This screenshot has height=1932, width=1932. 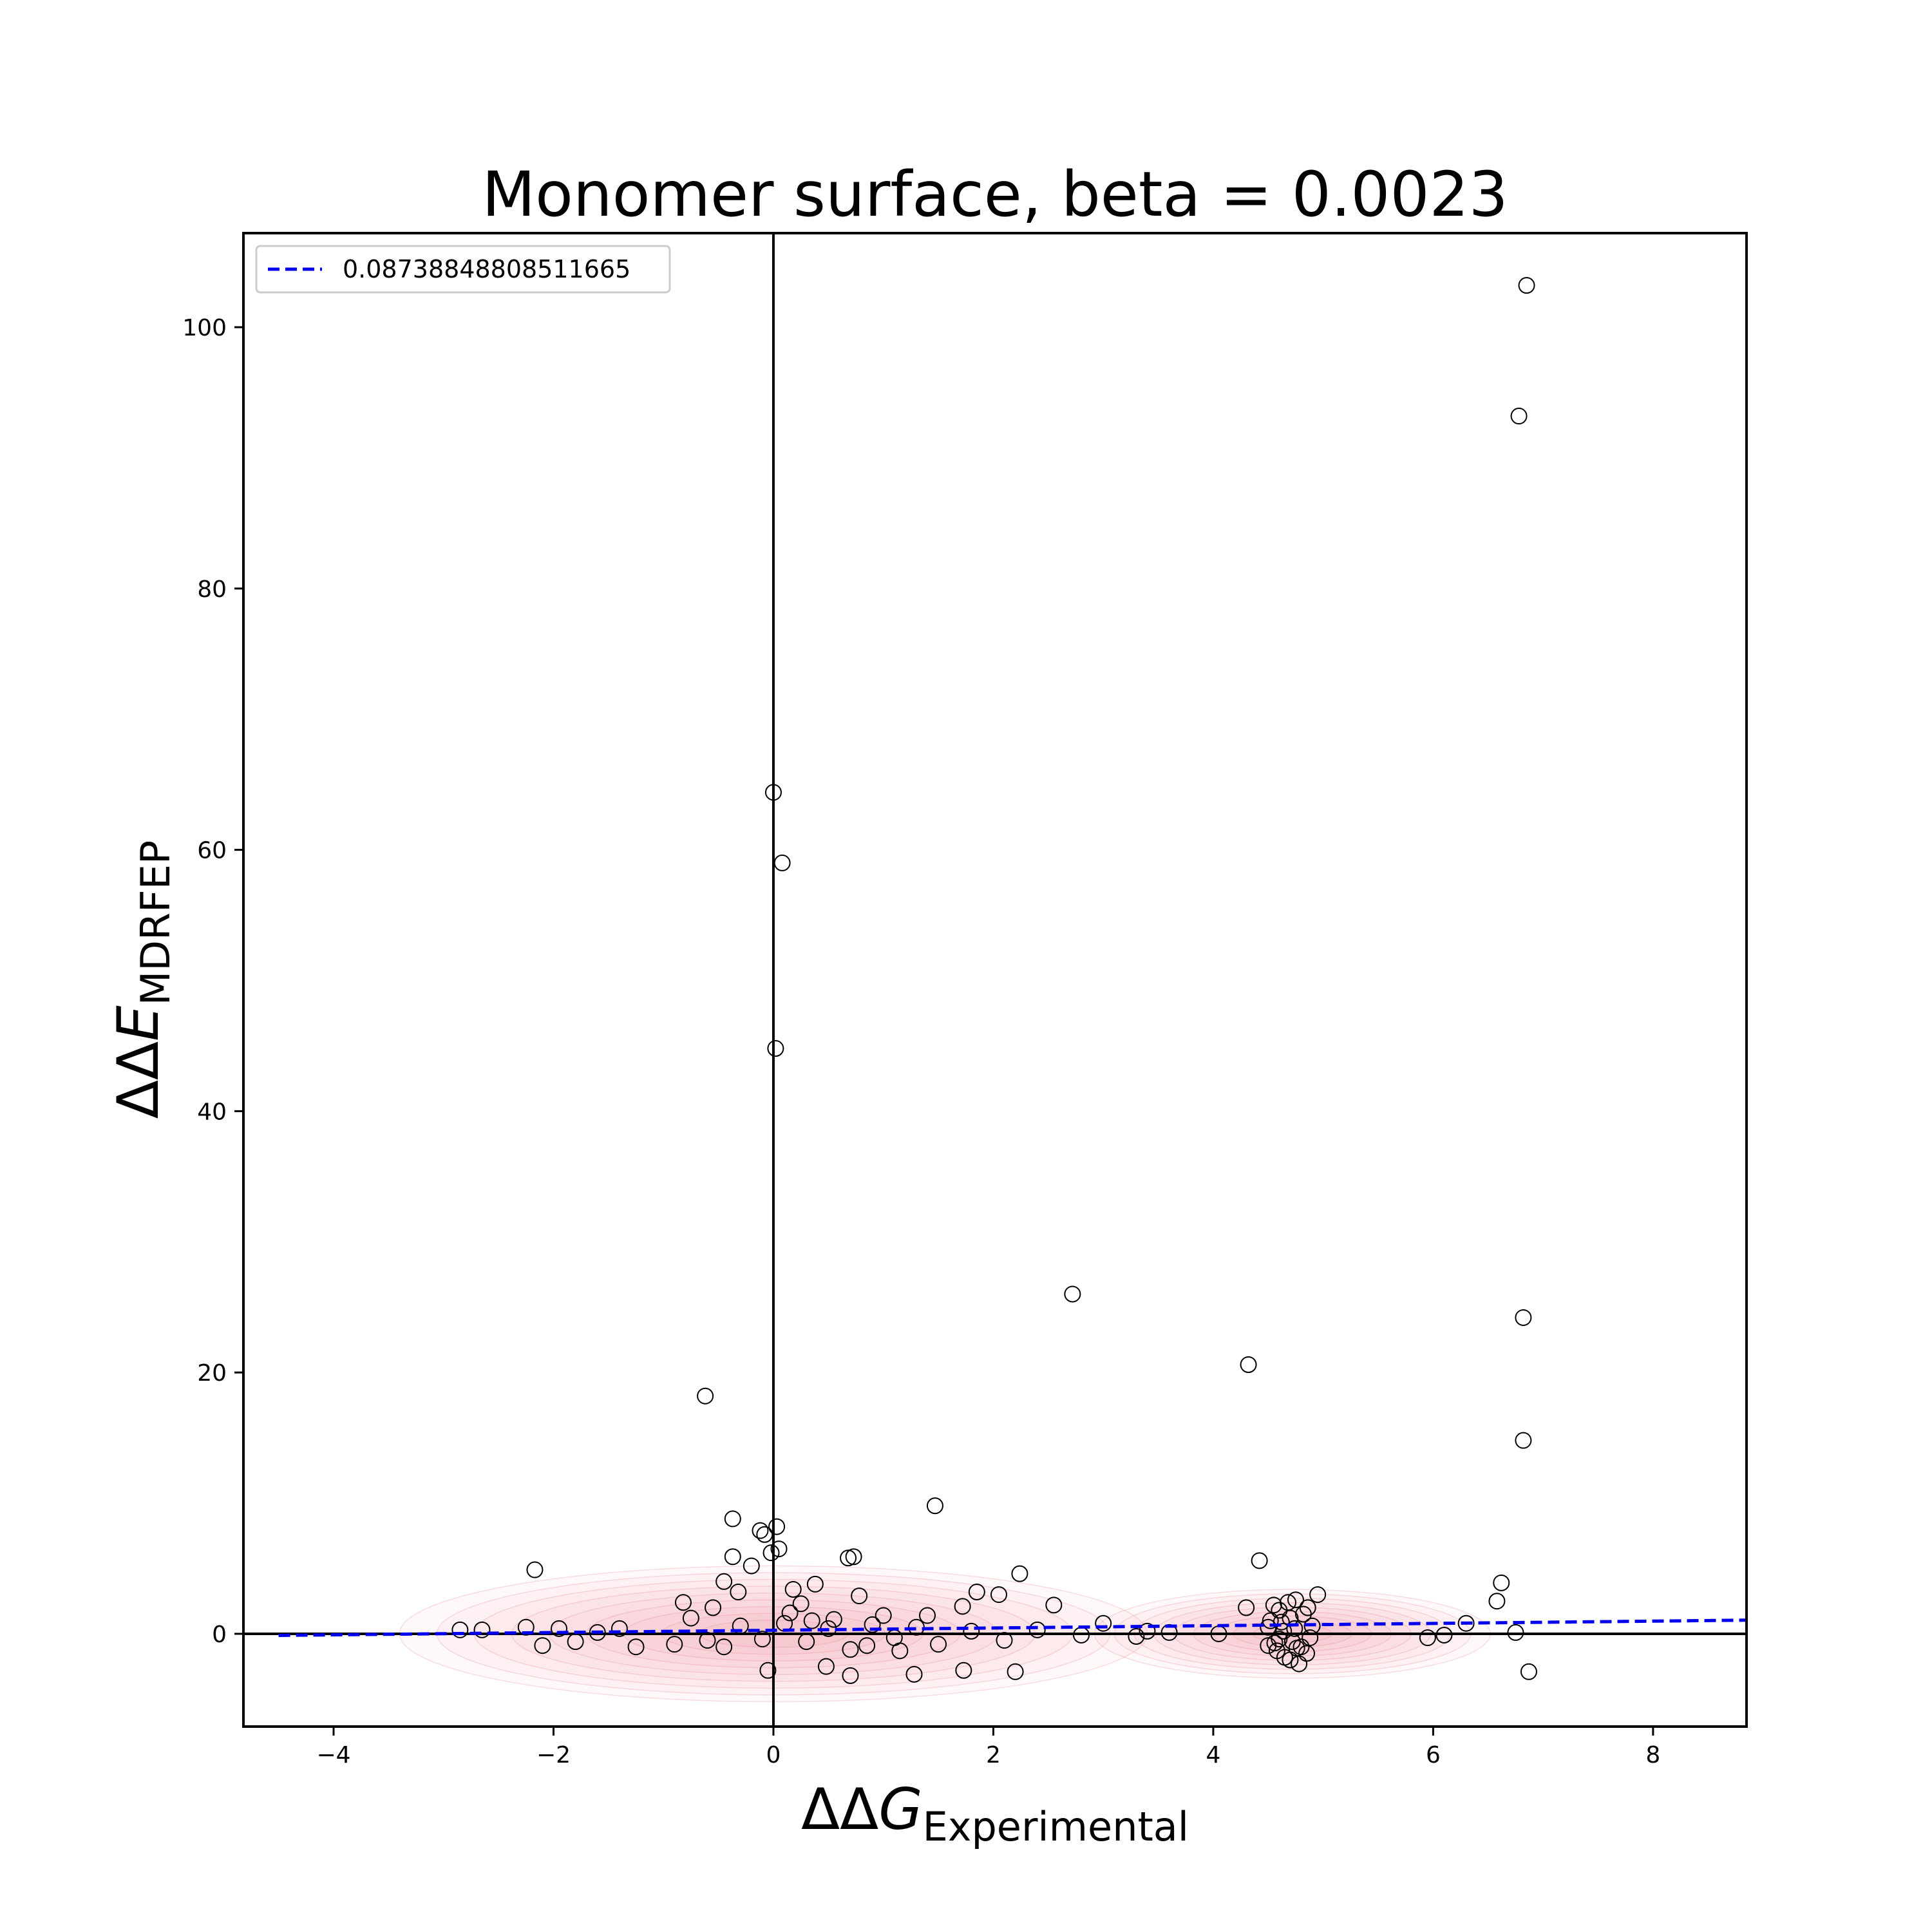 What do you see at coordinates (1012, 1628) in the screenshot?
I see `fit-line` at bounding box center [1012, 1628].